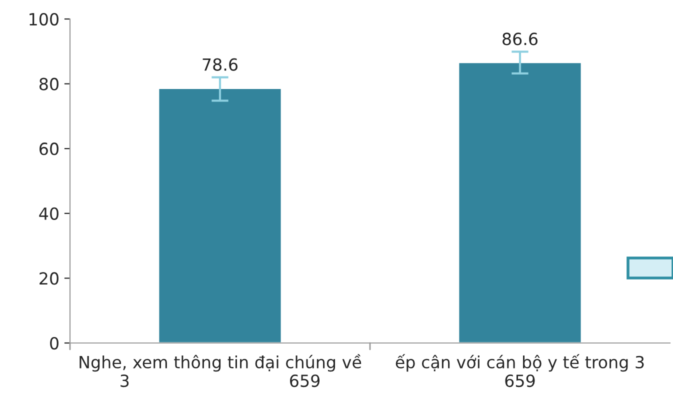 This screenshot has height=407, width=673. Describe the element at coordinates (44, 19) in the screenshot. I see `y-tick-label: 100` at that location.